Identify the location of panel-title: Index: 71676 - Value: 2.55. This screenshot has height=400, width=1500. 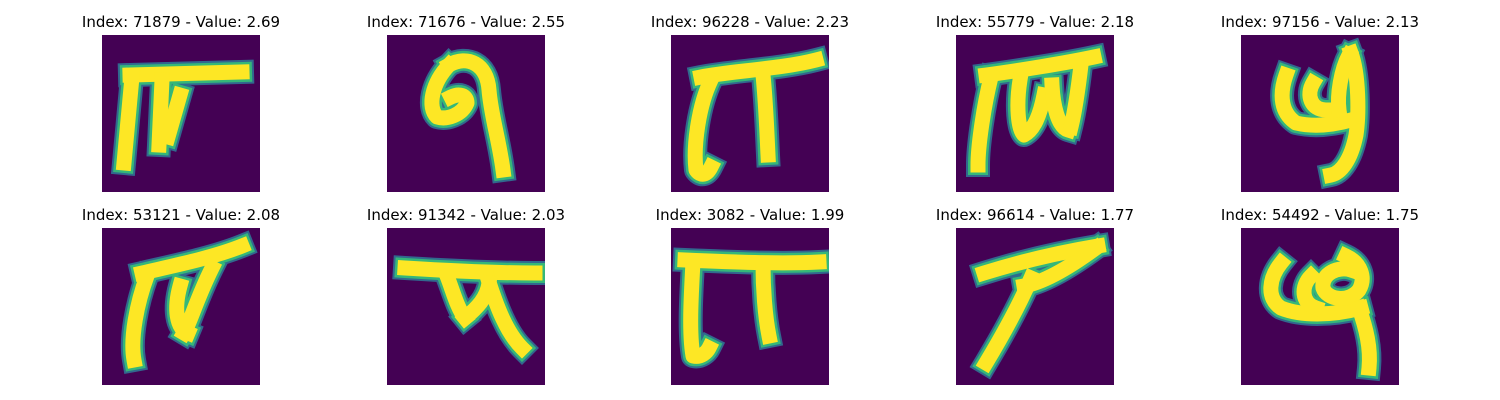
(466, 22).